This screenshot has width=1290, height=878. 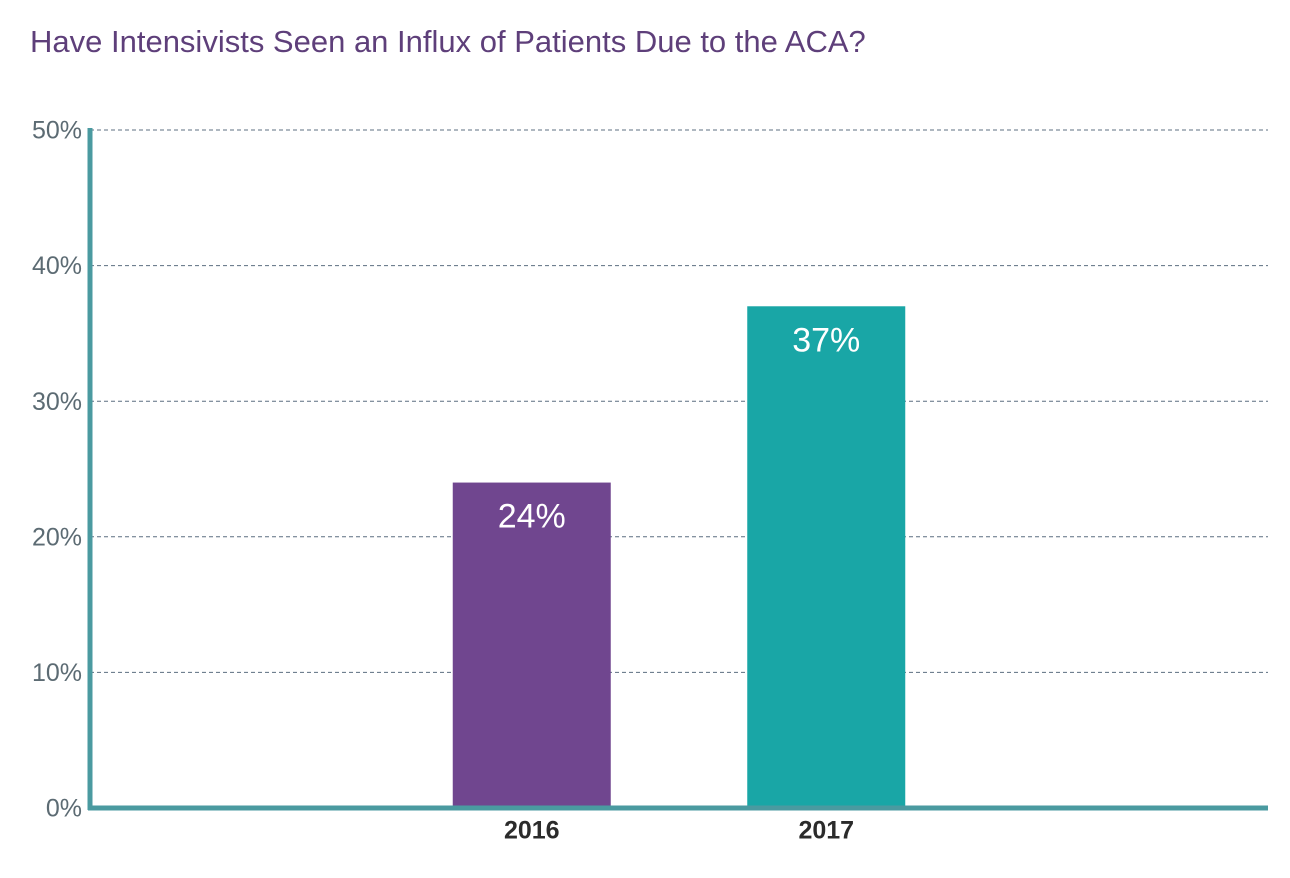 What do you see at coordinates (64, 809) in the screenshot?
I see `y-tick-label: 0%` at bounding box center [64, 809].